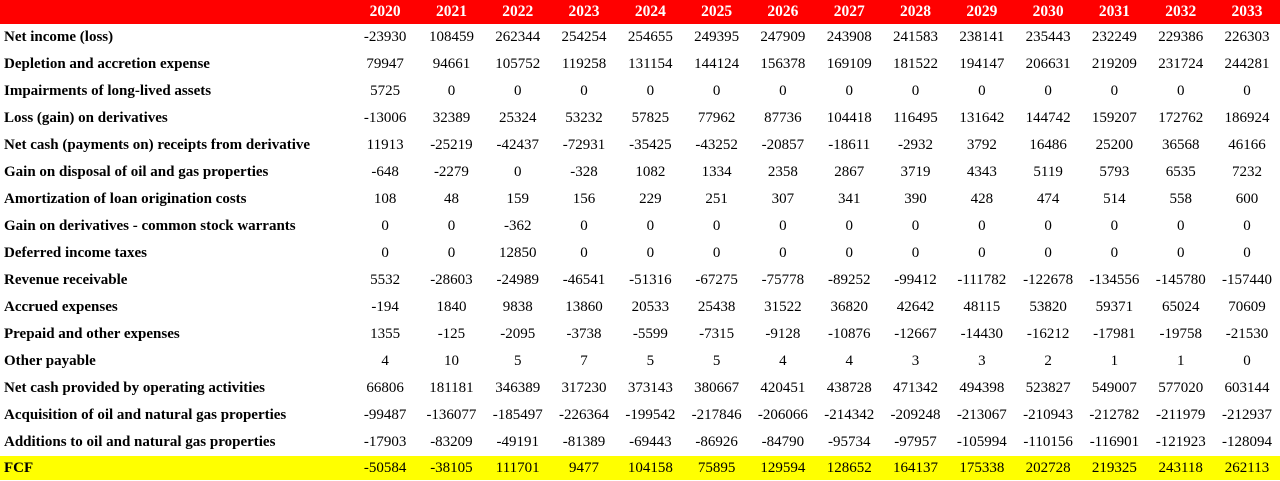 The height and width of the screenshot is (481, 1280). What do you see at coordinates (451, 145) in the screenshot?
I see `value-cell: -25219` at bounding box center [451, 145].